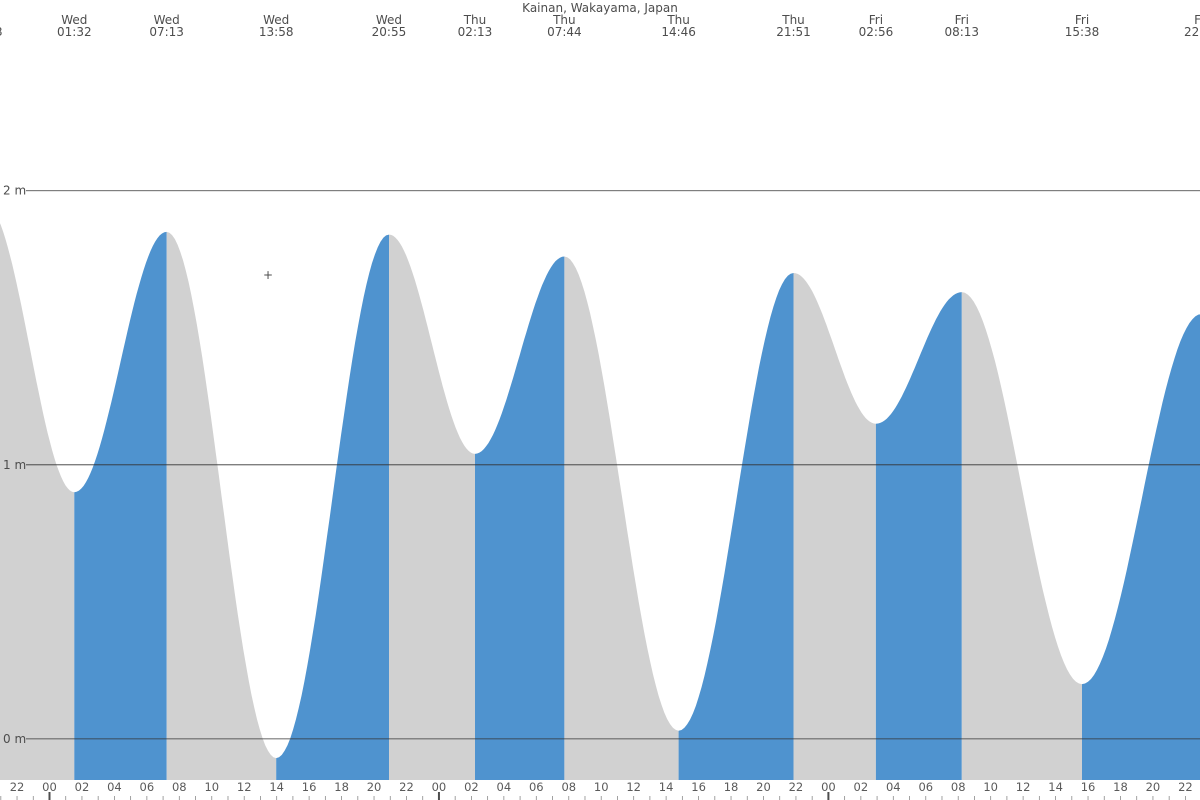  What do you see at coordinates (793, 32) in the screenshot?
I see `extreme-time-label: 21:51` at bounding box center [793, 32].